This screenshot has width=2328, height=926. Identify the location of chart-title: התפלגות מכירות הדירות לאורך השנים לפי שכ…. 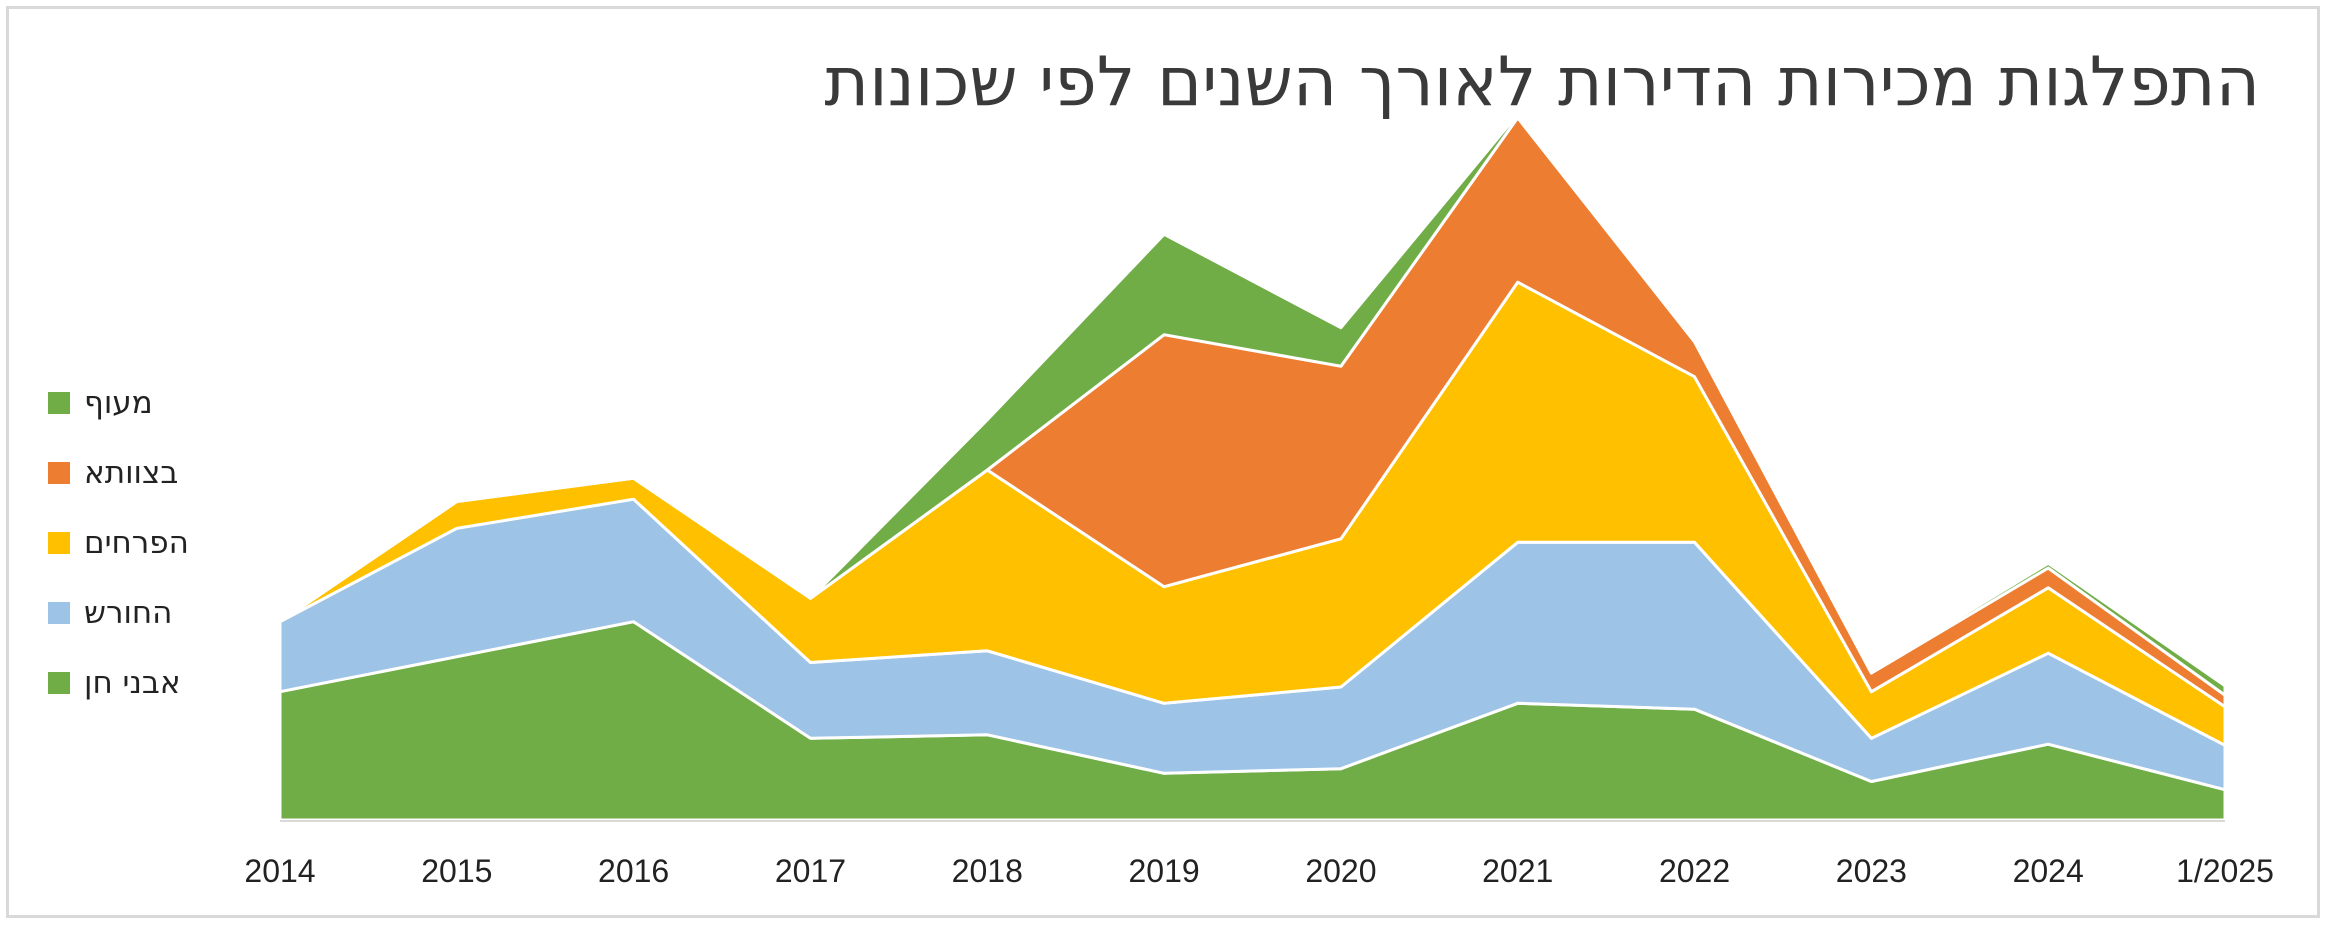
(1542, 82).